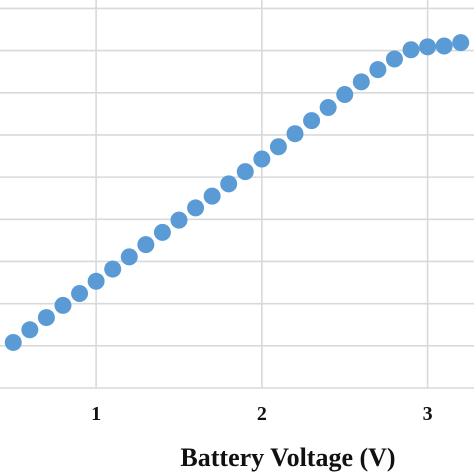 The height and width of the screenshot is (474, 474). Describe the element at coordinates (428, 414) in the screenshot. I see `x-tick-label: 3` at that location.